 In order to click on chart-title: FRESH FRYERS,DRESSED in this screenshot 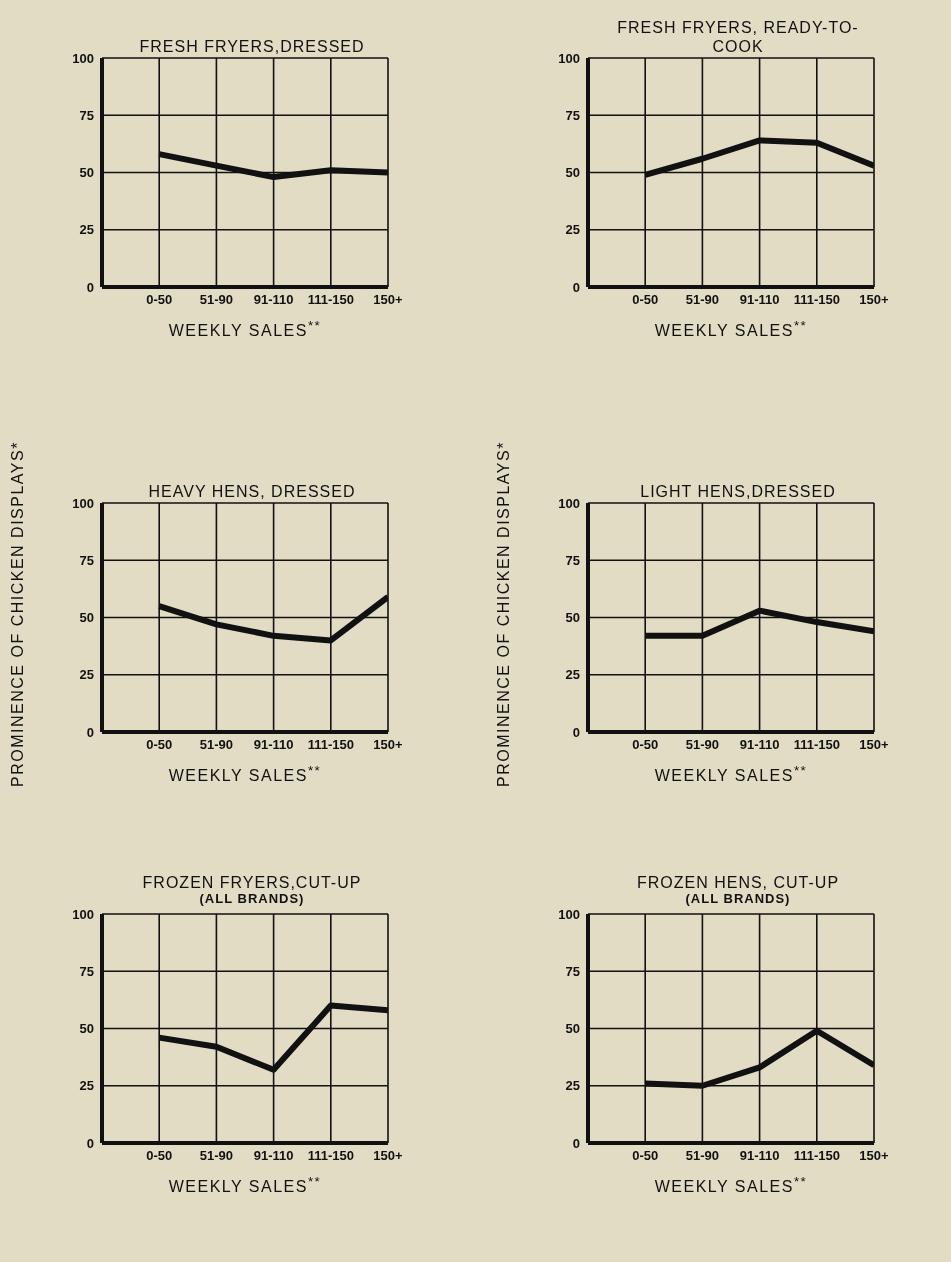, I will do `click(252, 46)`.